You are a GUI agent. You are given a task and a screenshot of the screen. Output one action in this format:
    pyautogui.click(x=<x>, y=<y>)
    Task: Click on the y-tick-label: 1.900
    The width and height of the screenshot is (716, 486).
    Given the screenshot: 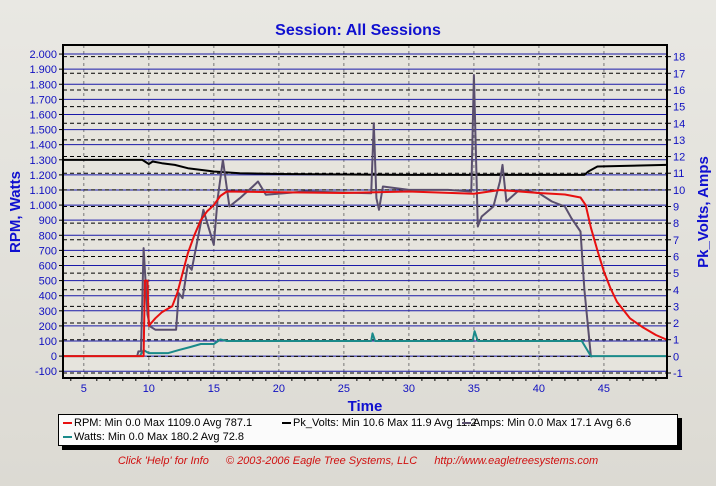 What is the action you would take?
    pyautogui.click(x=43, y=70)
    